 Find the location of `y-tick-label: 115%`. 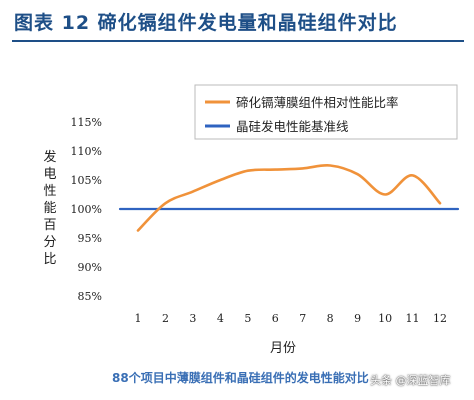

y-tick-label: 115% is located at coordinates (86, 122).